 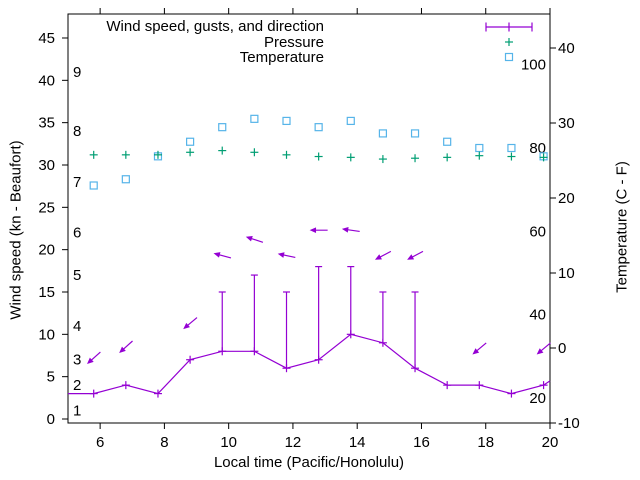 What do you see at coordinates (77, 385) in the screenshot?
I see `svg-text: 2` at bounding box center [77, 385].